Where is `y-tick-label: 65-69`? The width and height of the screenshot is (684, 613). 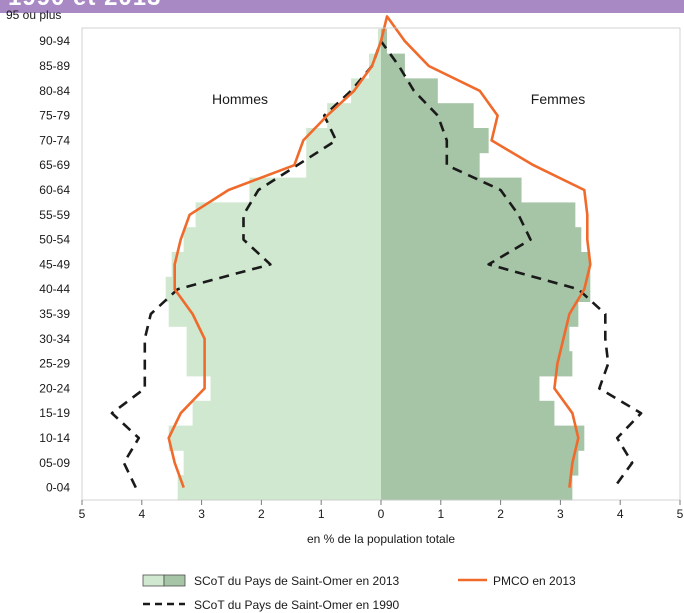 y-tick-label: 65-69 is located at coordinates (54, 165).